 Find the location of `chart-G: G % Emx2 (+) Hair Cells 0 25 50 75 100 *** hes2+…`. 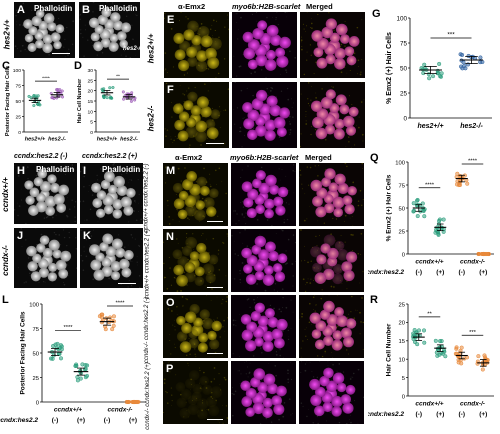

chart-G: G % Emx2 (+) Hair Cells 0 25 50 75 100 *** hes2+… is located at coordinates (432, 69).